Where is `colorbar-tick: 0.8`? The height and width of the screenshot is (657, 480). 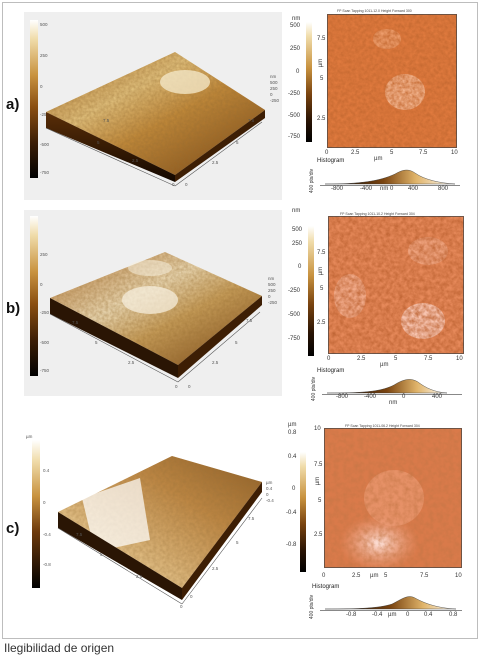
colorbar-tick: 0.8 is located at coordinates (292, 433).